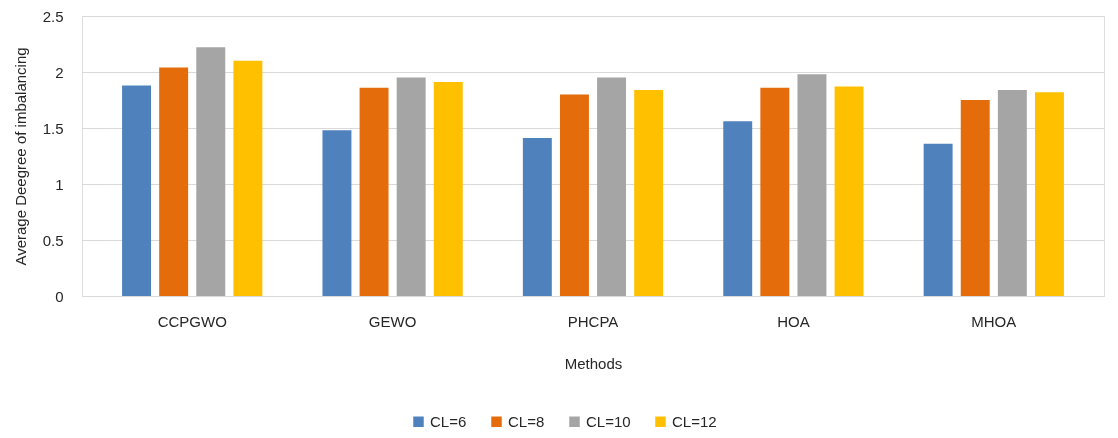 This screenshot has width=1118, height=438. Describe the element at coordinates (53, 16) in the screenshot. I see `y-tick-label: 2.5` at that location.